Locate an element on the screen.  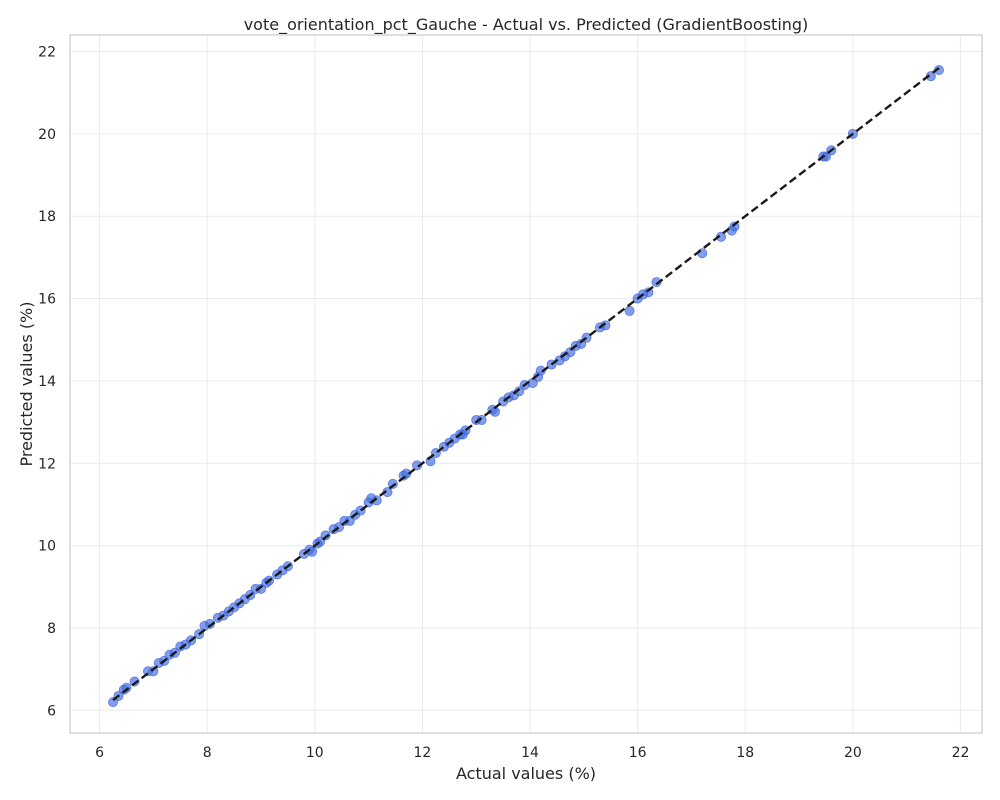
x-tick-label: 16 is located at coordinates (638, 753).